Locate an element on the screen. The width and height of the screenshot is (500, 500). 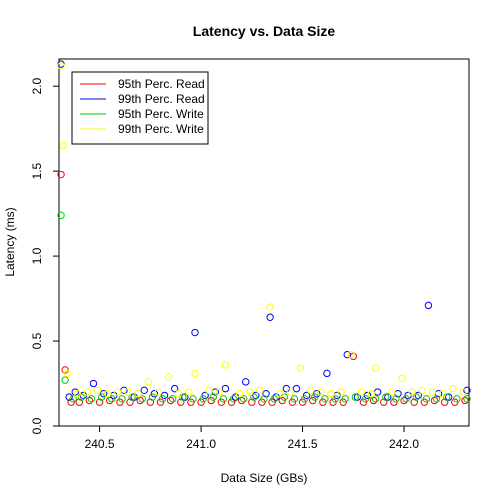
y-tick-label: 2.0 is located at coordinates (37, 86).